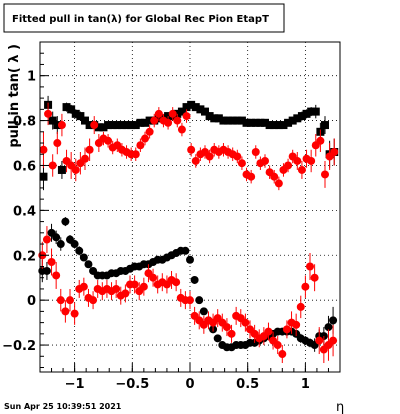  What do you see at coordinates (31, 77) in the screenshot?
I see `y-tick-label: 1` at bounding box center [31, 77].